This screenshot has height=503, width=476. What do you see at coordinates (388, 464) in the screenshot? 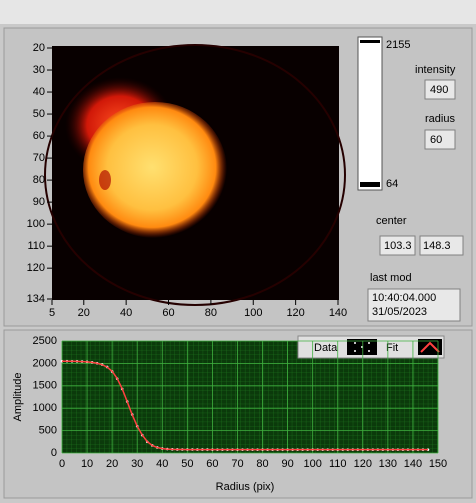
I see `x-tick-label: 130` at bounding box center [388, 464].